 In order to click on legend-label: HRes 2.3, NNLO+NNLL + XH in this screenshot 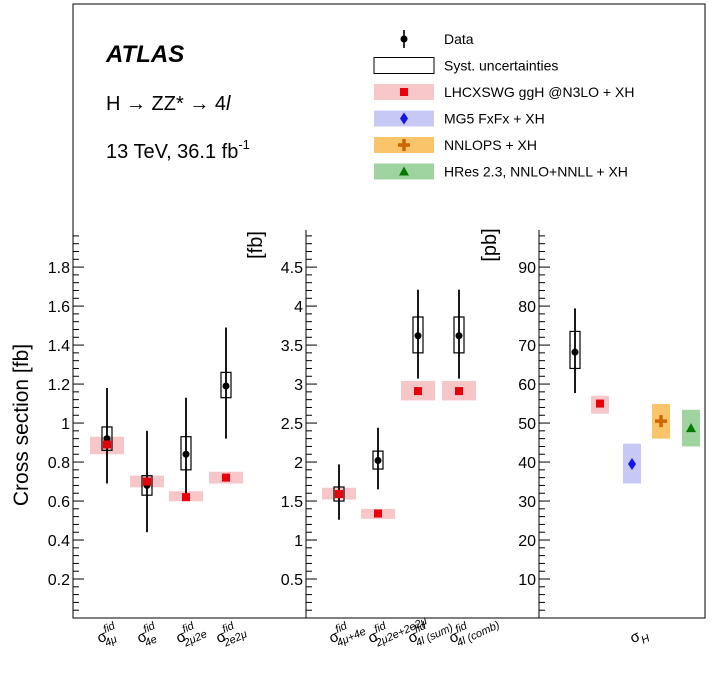, I will do `click(536, 172)`.